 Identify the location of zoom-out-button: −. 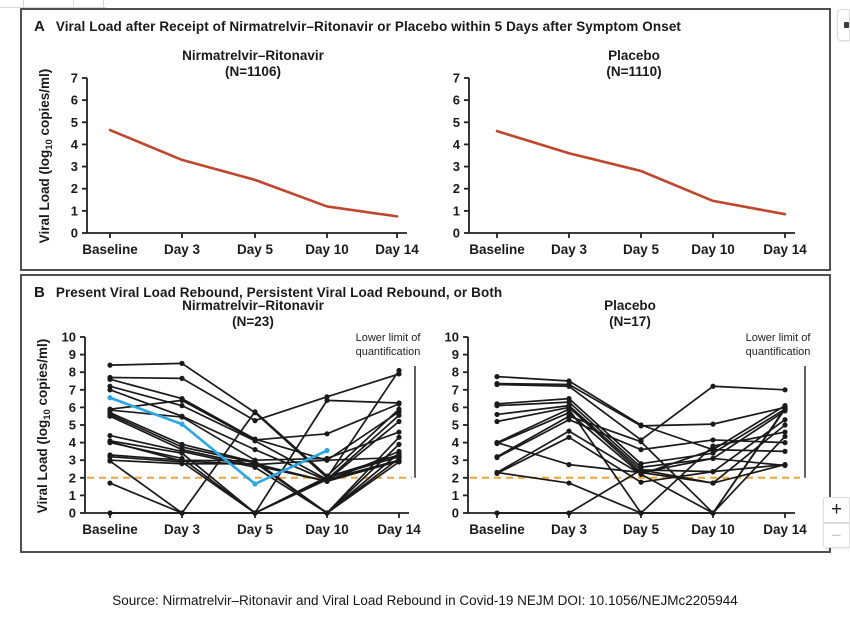
(836, 535).